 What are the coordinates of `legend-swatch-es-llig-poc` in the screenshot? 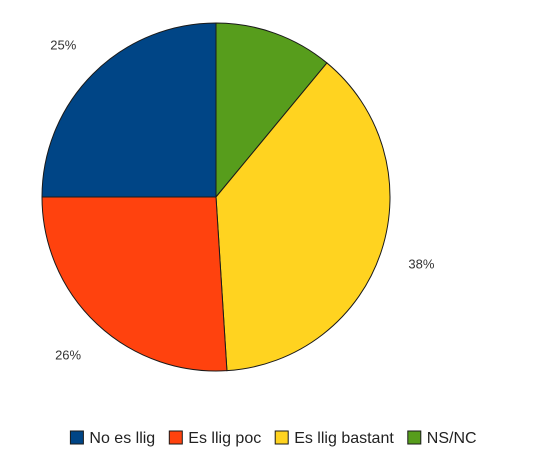 It's located at (175, 437).